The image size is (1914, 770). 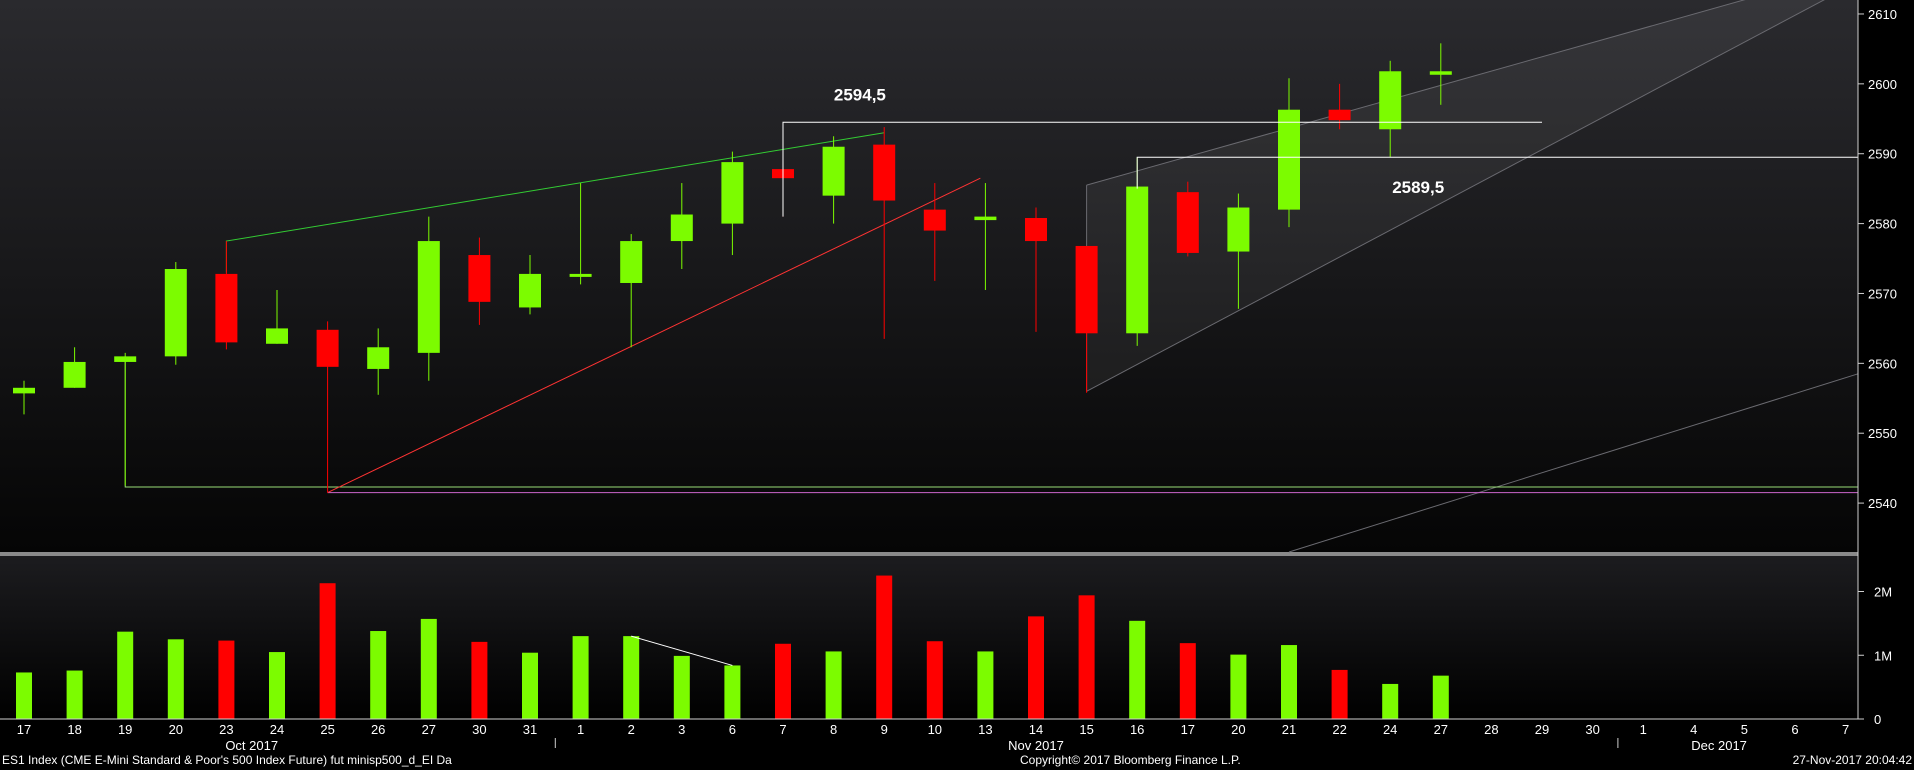 What do you see at coordinates (1289, 729) in the screenshot?
I see `date-tick-label: 21` at bounding box center [1289, 729].